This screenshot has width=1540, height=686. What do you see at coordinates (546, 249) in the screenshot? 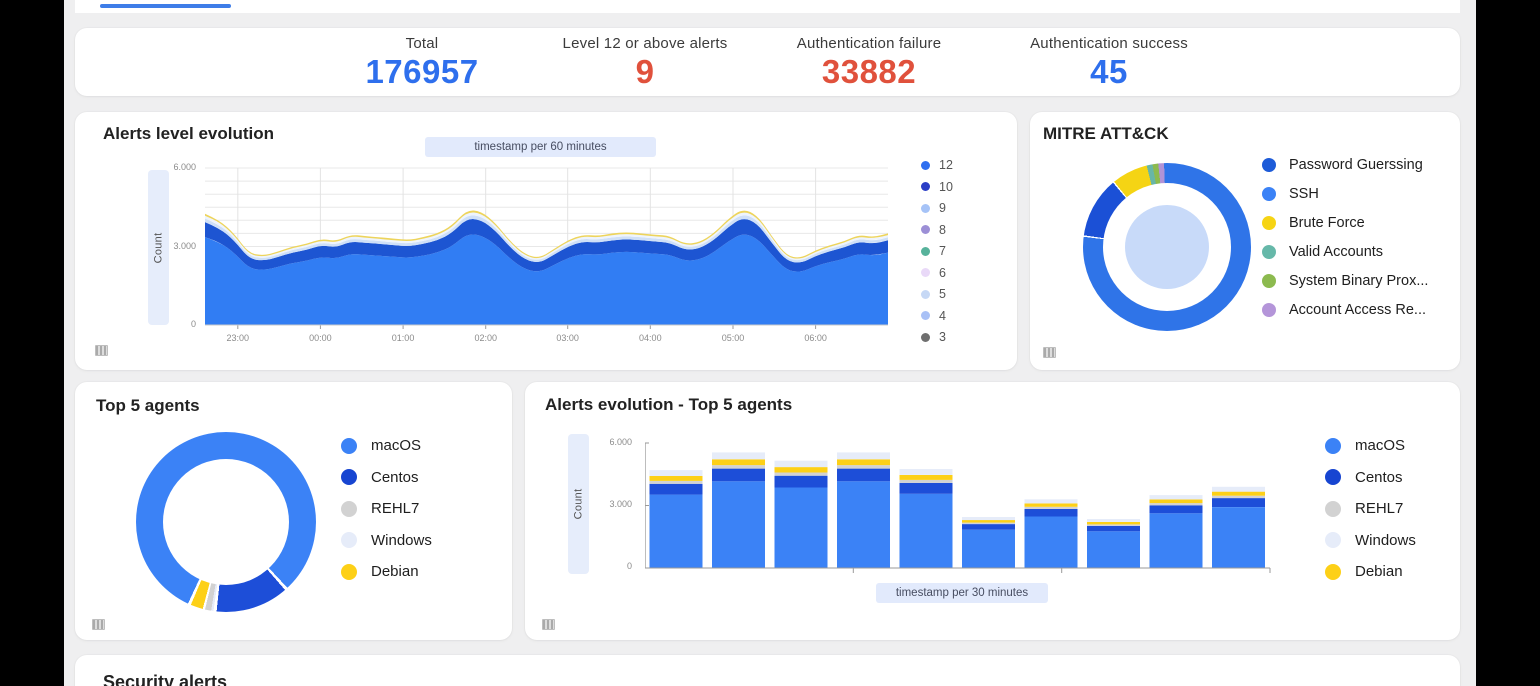
I see `area-chart` at bounding box center [546, 249].